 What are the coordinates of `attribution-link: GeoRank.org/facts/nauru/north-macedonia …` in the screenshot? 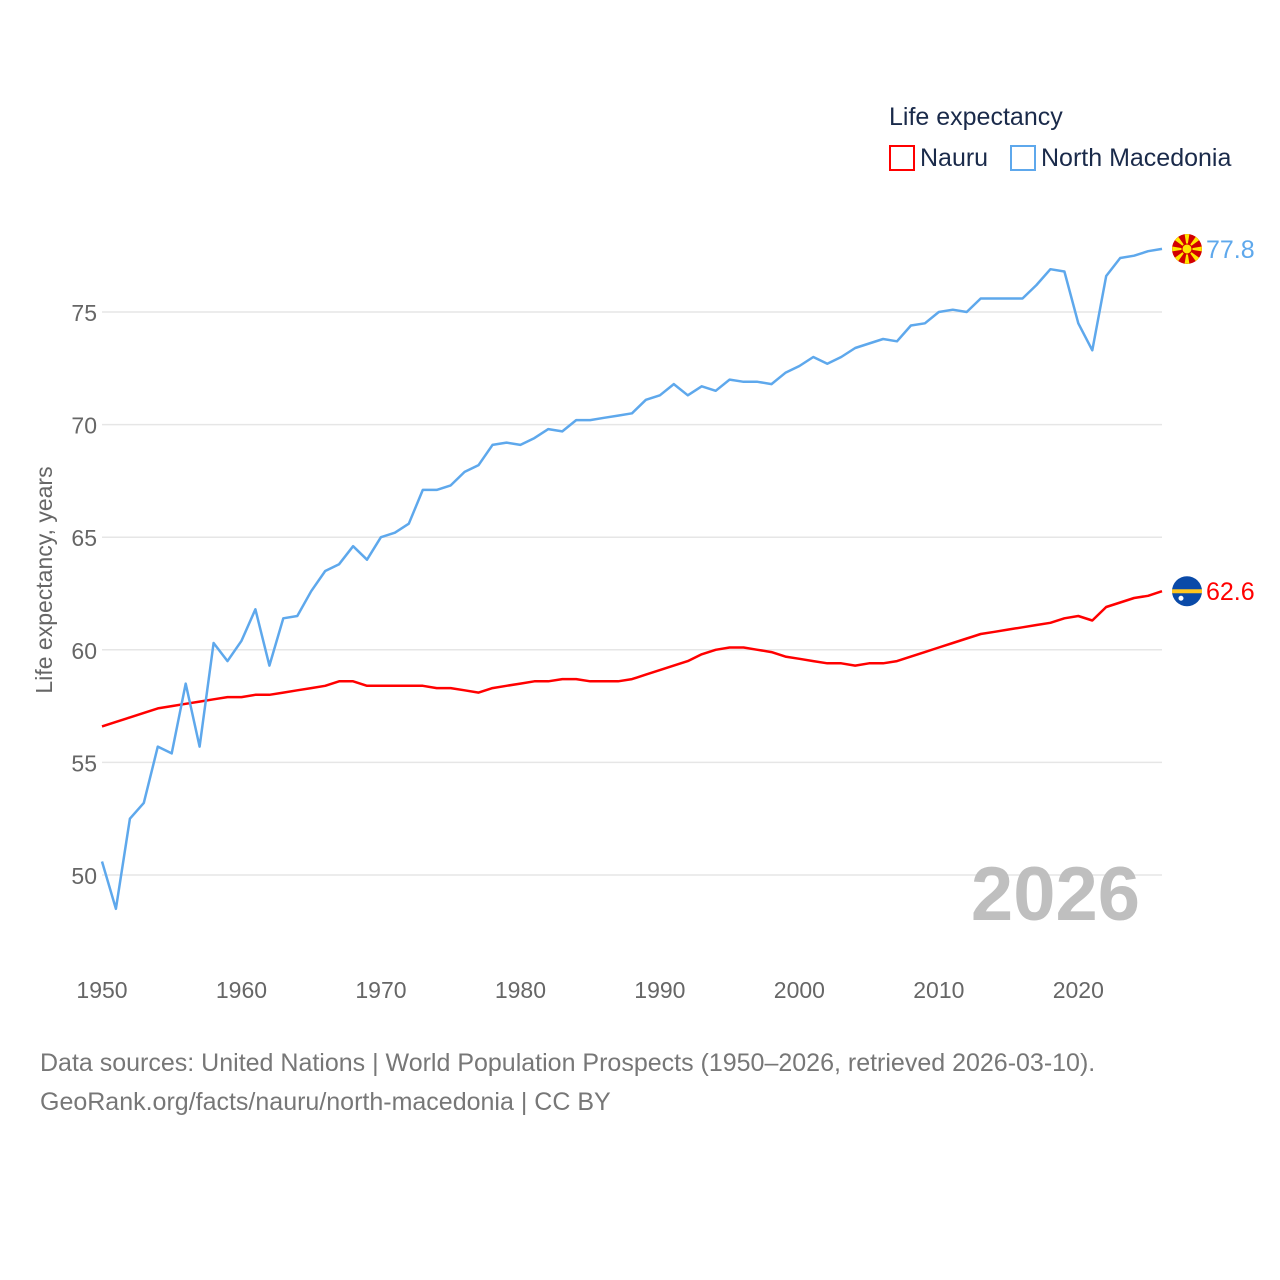 It's located at (325, 1102).